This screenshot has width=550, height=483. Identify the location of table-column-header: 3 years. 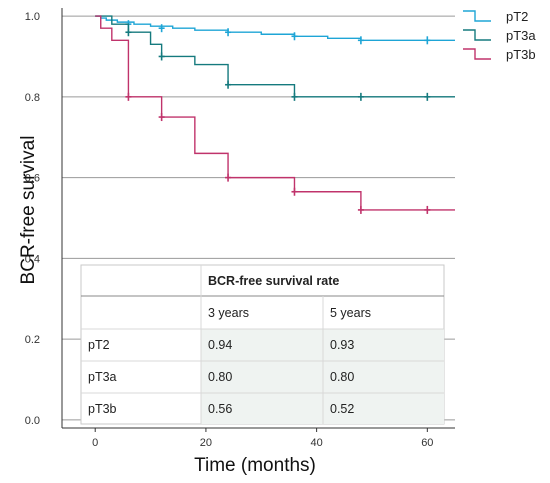
(228, 313).